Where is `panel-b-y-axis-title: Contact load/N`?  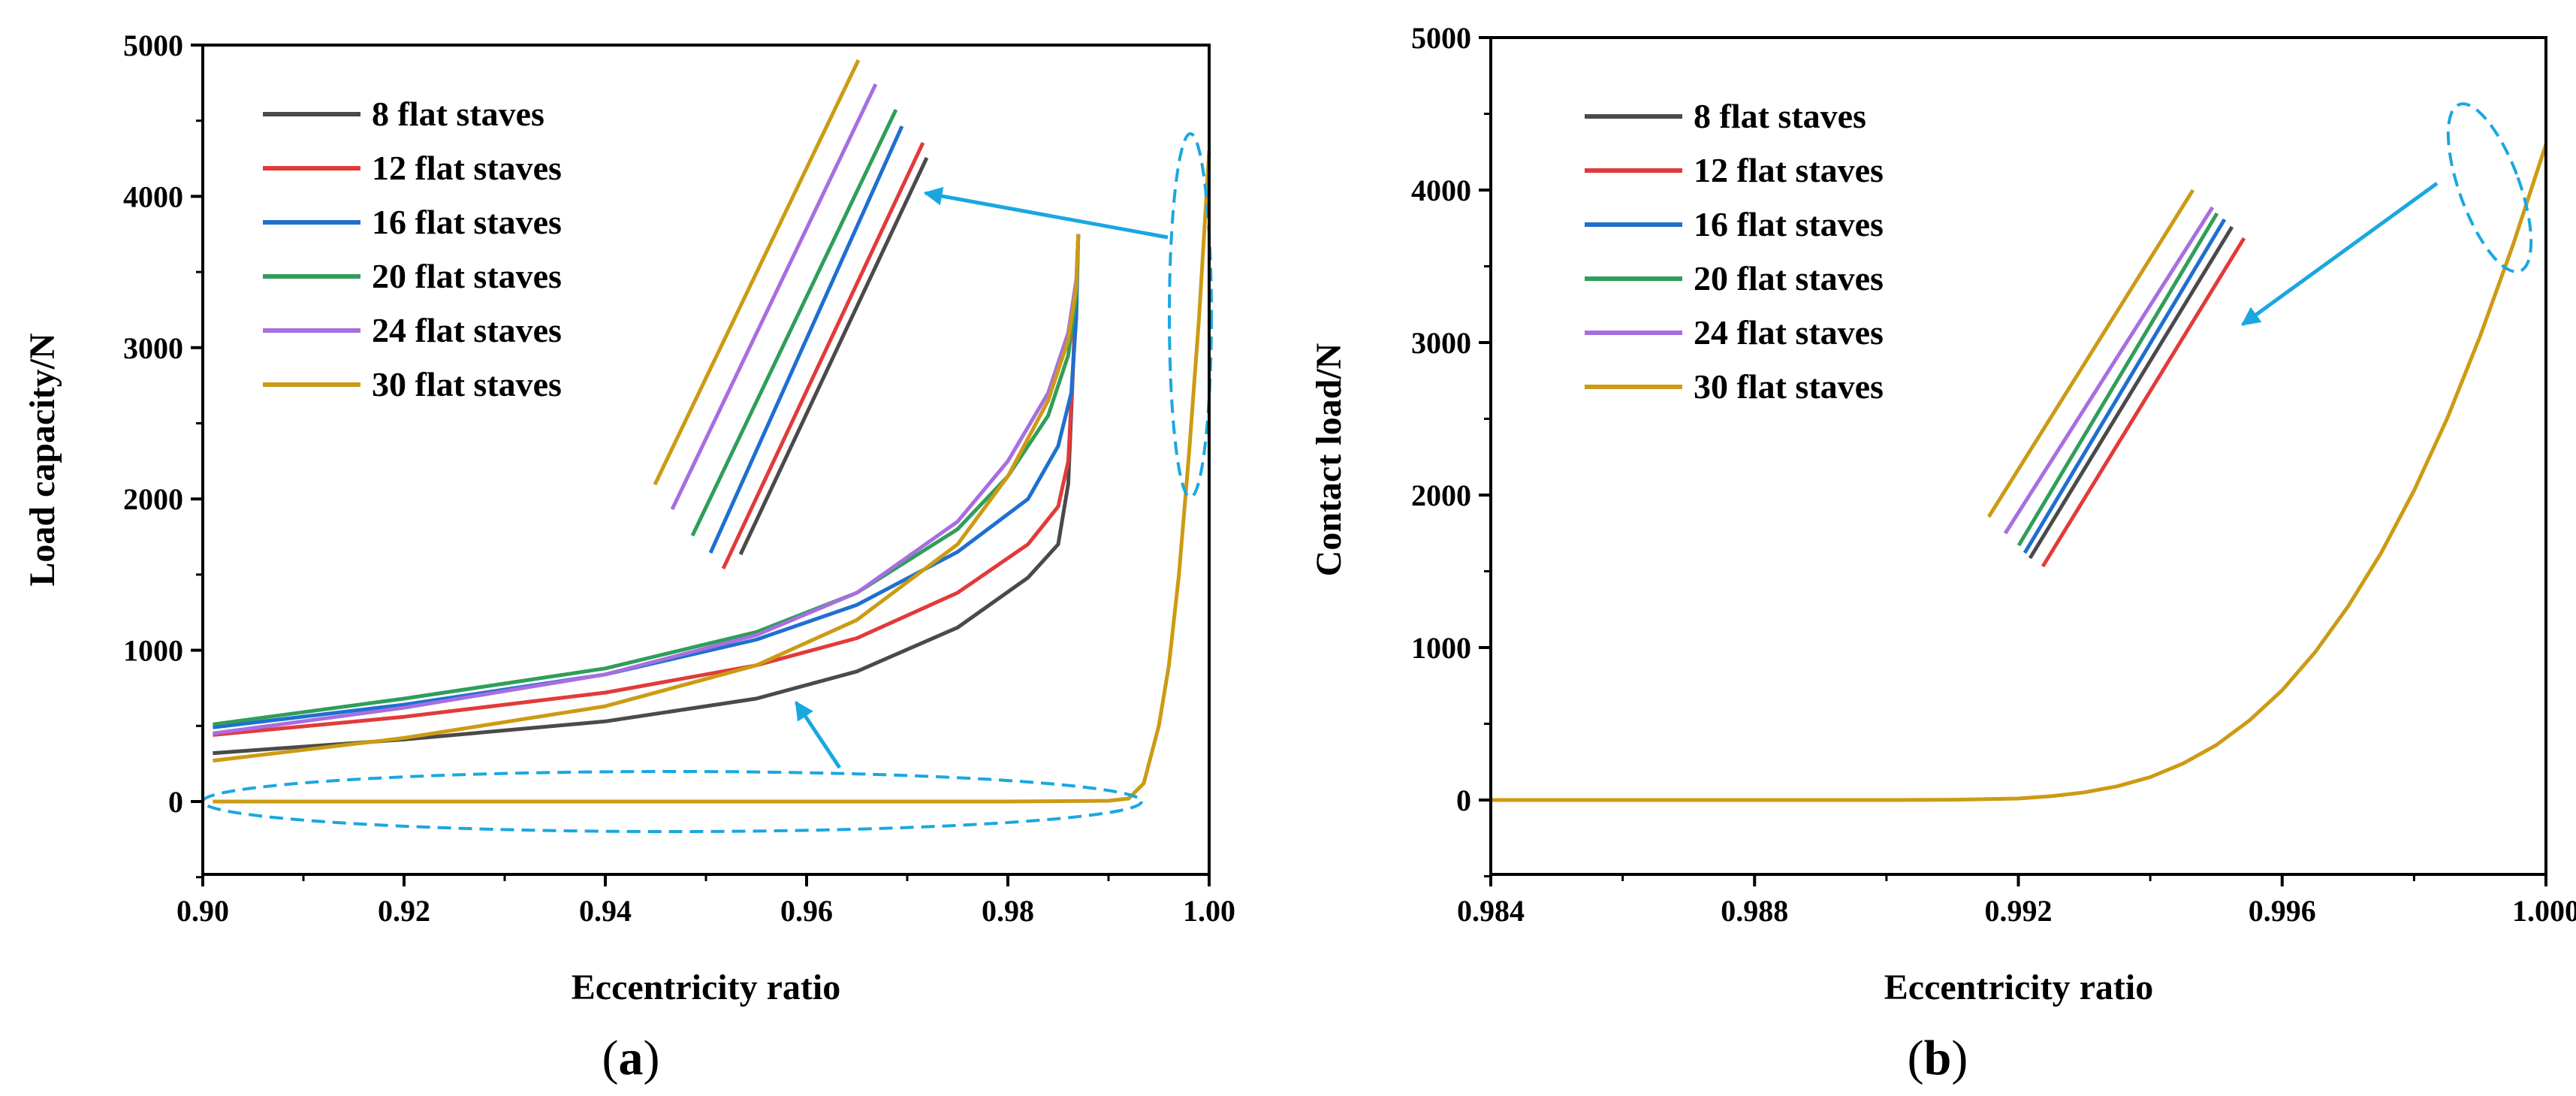
panel-b-y-axis-title: Contact load/N is located at coordinates (1329, 459).